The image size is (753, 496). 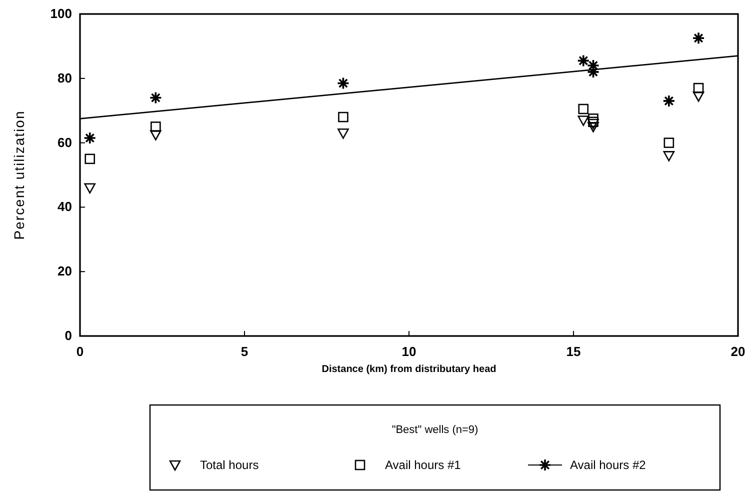 What do you see at coordinates (65, 271) in the screenshot?
I see `y-tick-label: 20` at bounding box center [65, 271].